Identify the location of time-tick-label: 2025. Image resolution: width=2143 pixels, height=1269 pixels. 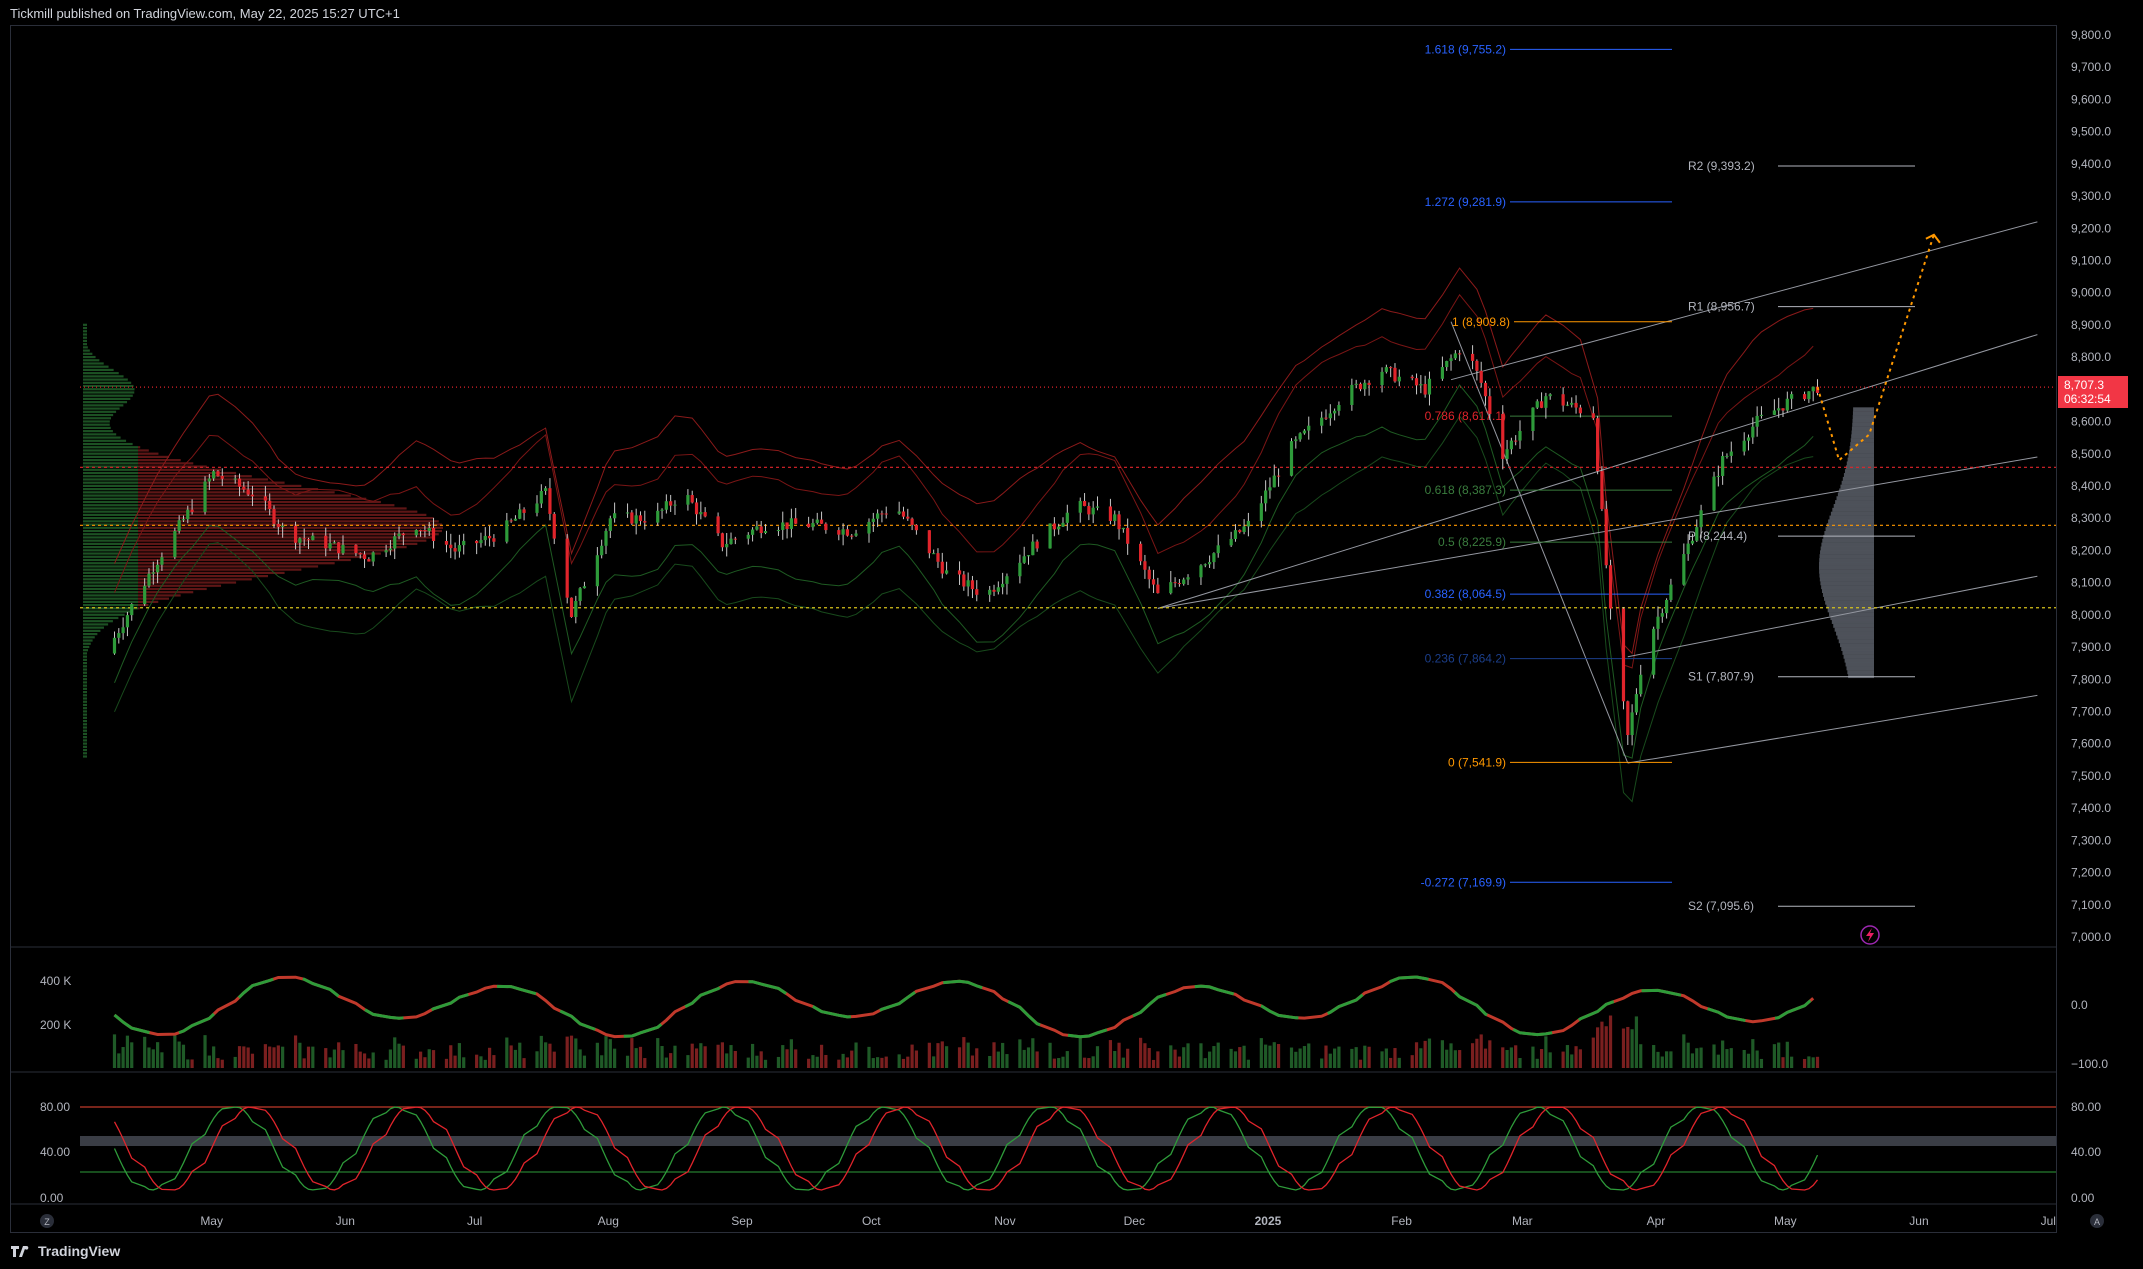
(1268, 1221).